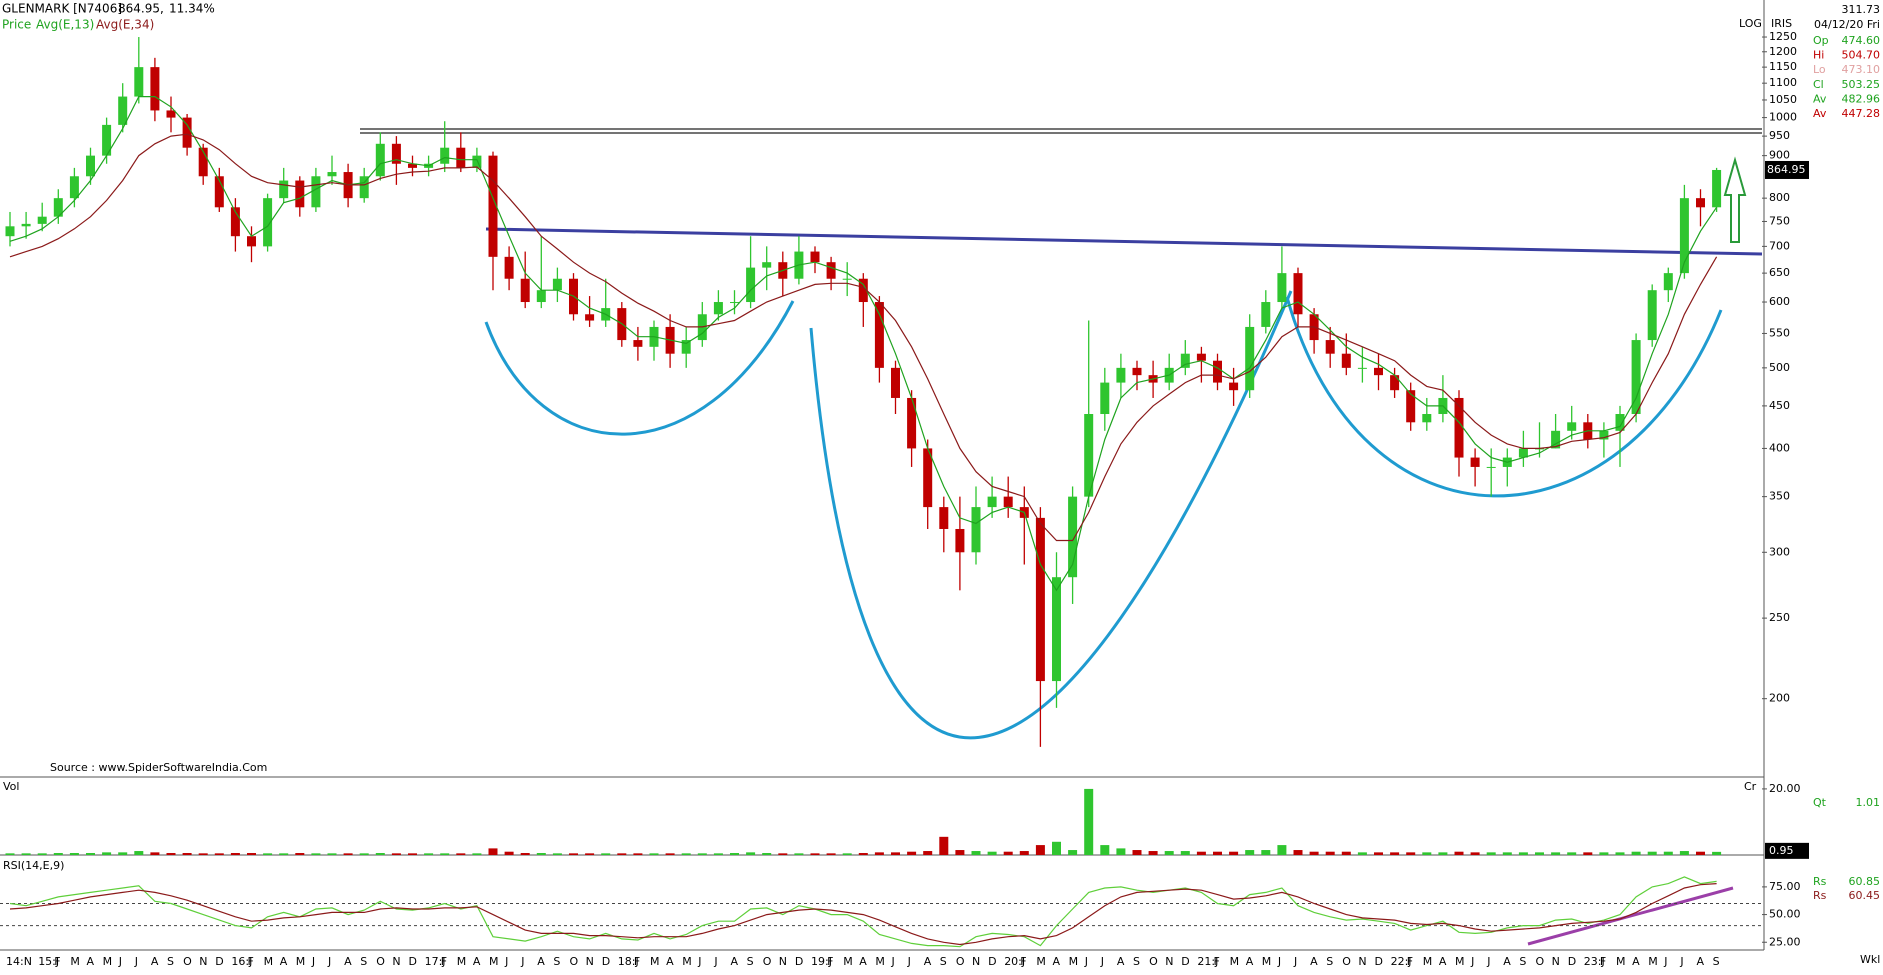  What do you see at coordinates (125, 25) in the screenshot?
I see `legend-entry: Avg(E,34)` at bounding box center [125, 25].